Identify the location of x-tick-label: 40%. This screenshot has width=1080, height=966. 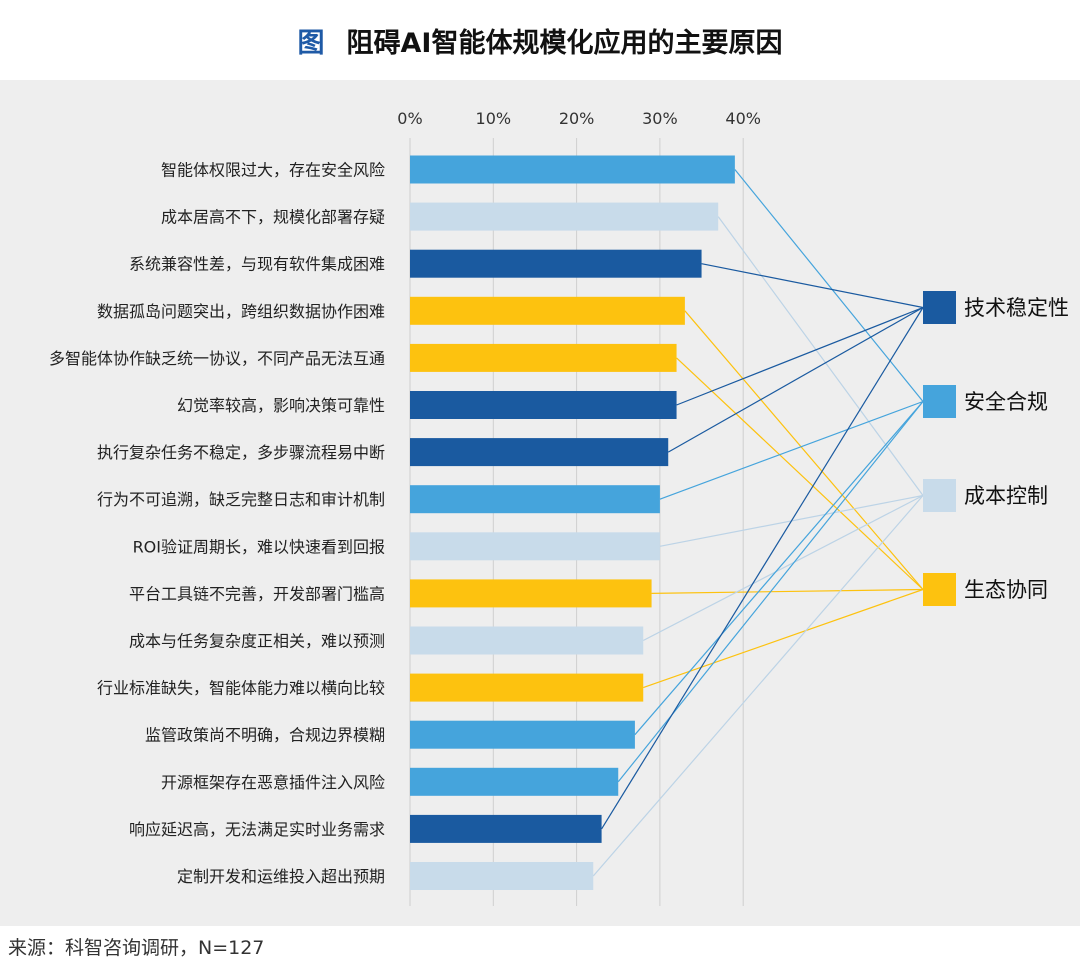
(743, 118).